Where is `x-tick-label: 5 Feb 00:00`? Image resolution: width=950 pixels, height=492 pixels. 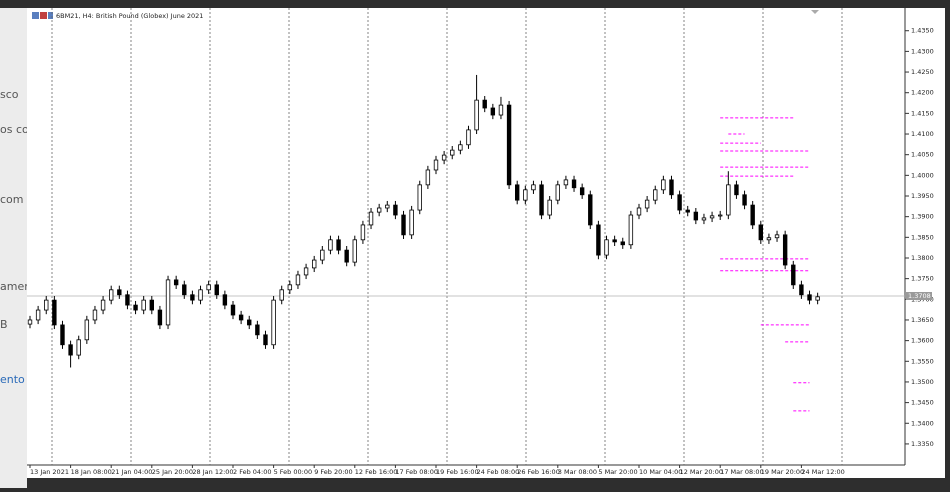 x-tick-label: 5 Feb 00:00 is located at coordinates (293, 472).